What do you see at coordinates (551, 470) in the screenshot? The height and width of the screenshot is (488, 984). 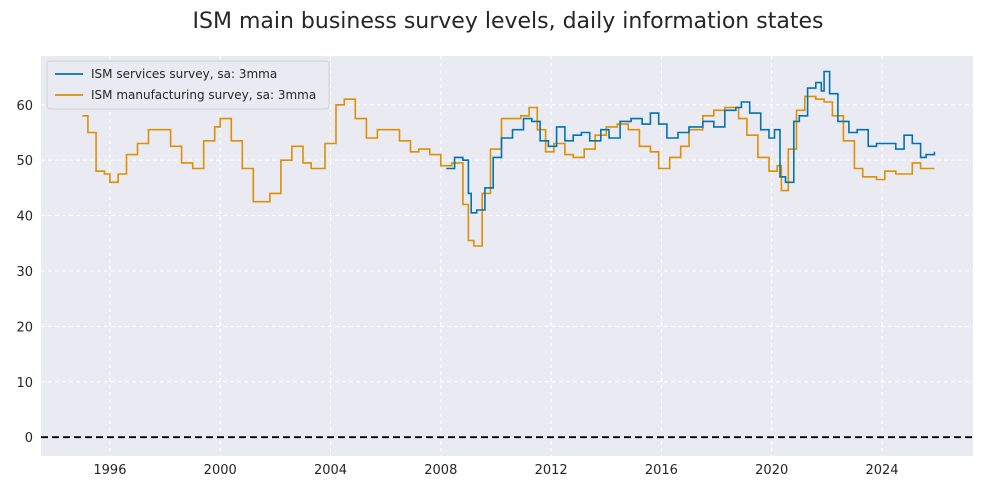 I see `x-tick-label-2012: 2012` at bounding box center [551, 470].